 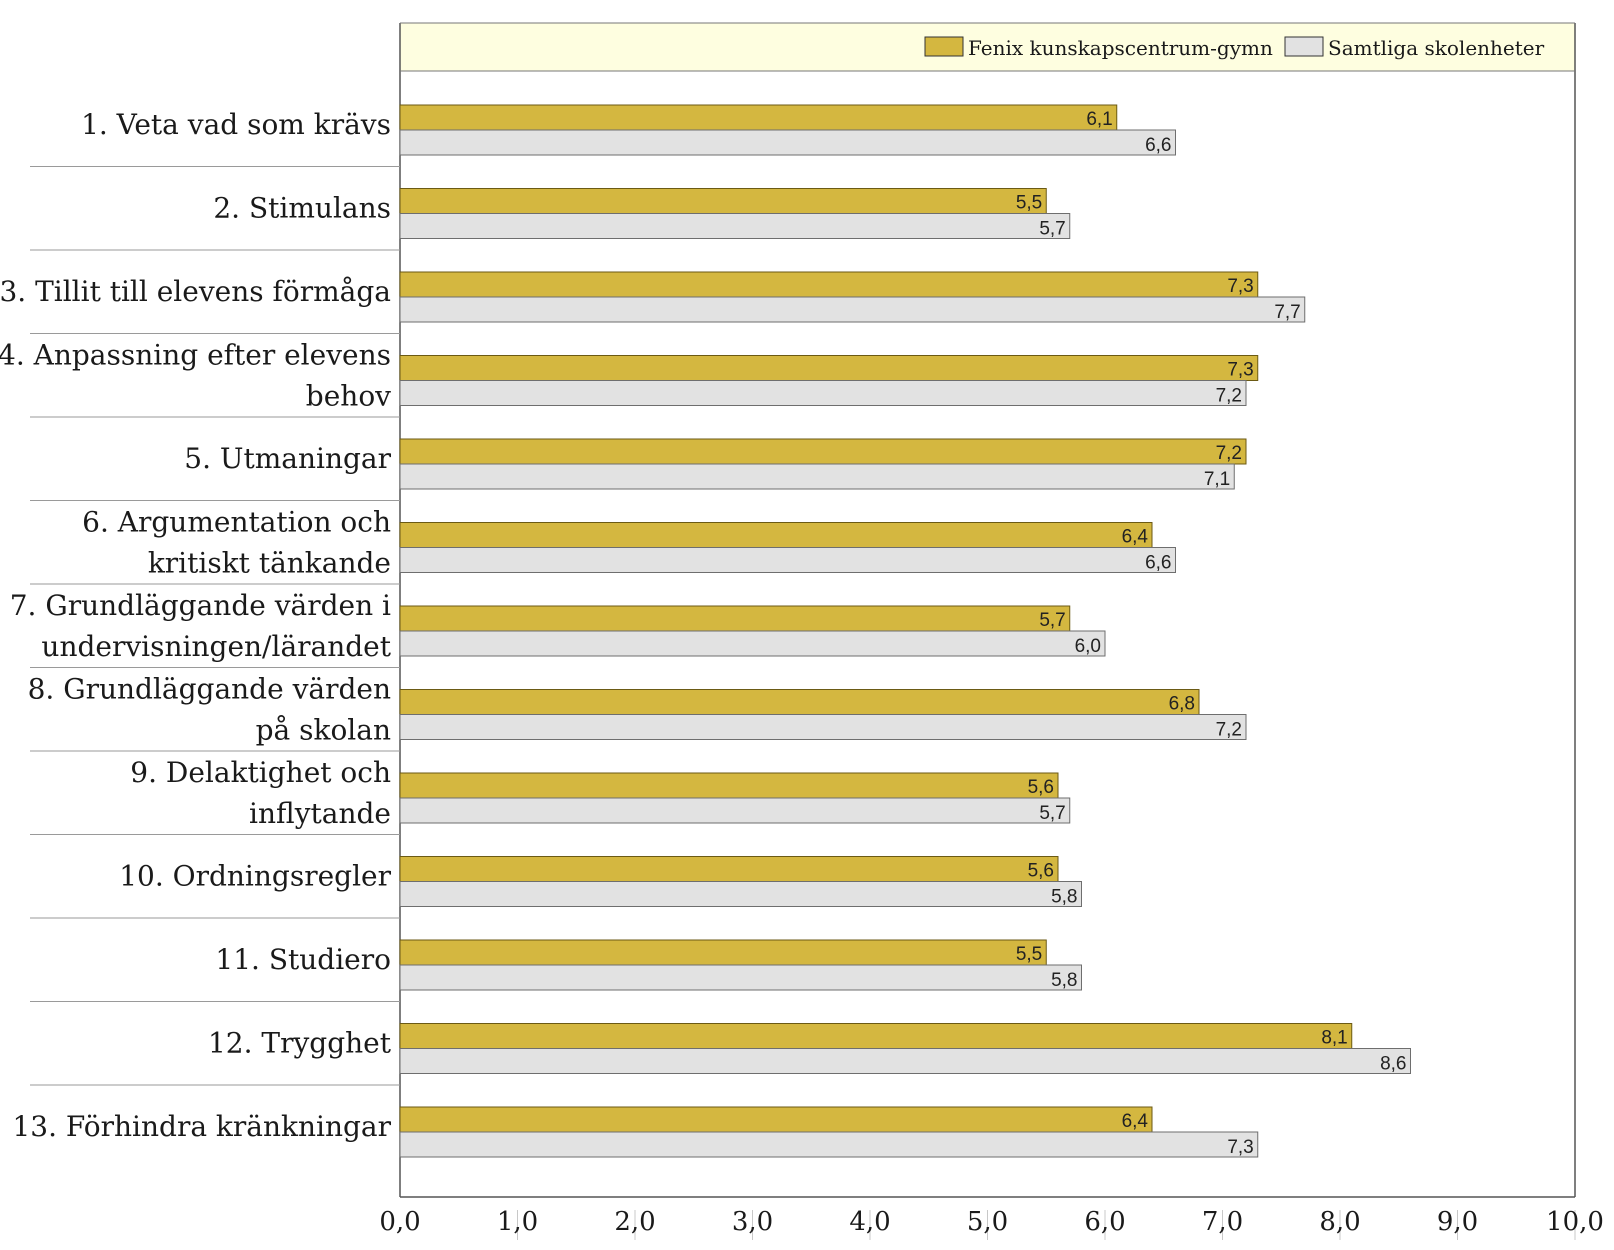 I want to click on legend-label-fenix: Fenix kunskapscentrum-gymn, so click(x=1120, y=48).